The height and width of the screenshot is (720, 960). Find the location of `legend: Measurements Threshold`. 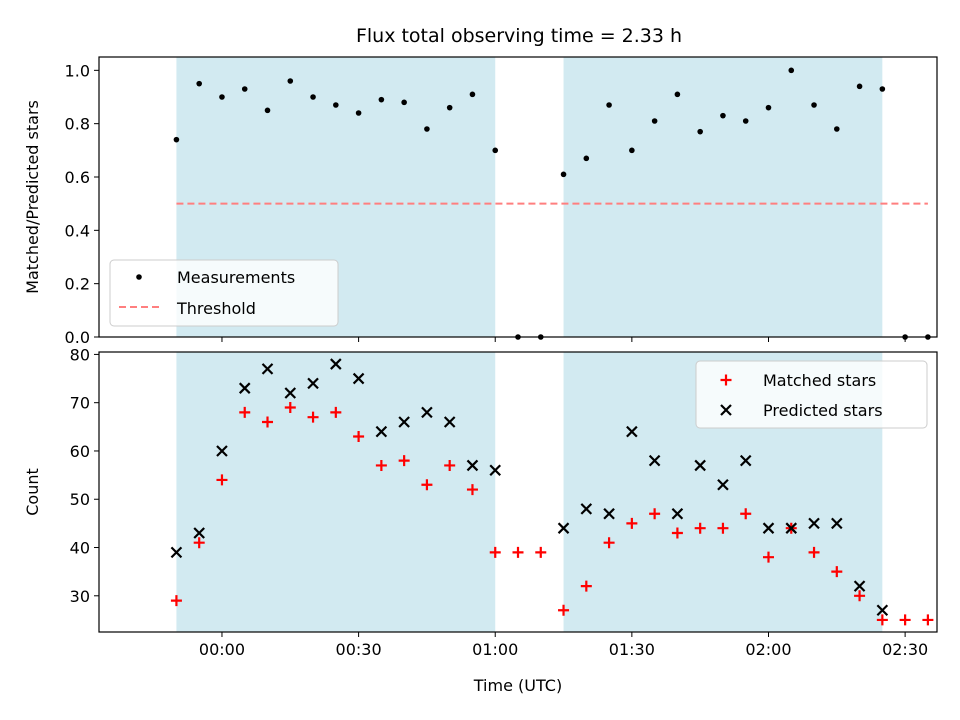

legend: Measurements Threshold is located at coordinates (224, 293).